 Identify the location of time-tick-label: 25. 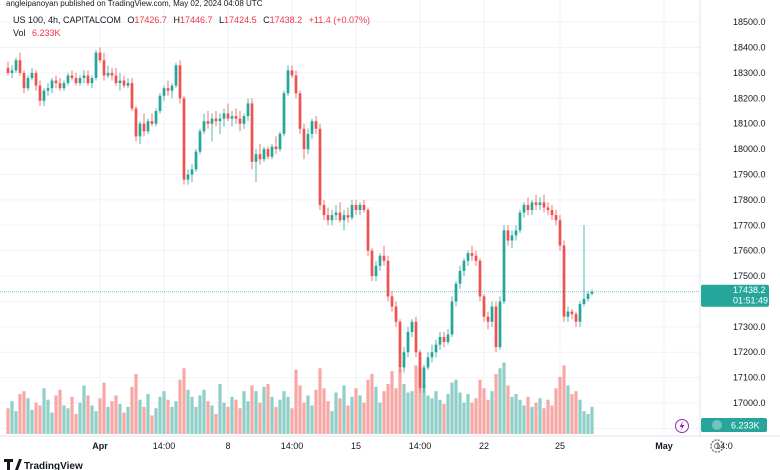
(560, 446).